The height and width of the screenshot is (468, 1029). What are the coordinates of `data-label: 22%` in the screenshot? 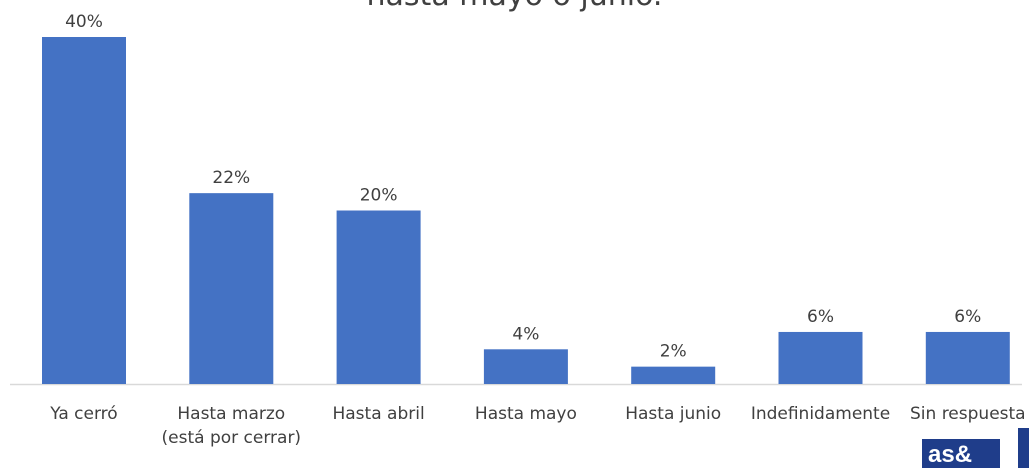 It's located at (231, 178).